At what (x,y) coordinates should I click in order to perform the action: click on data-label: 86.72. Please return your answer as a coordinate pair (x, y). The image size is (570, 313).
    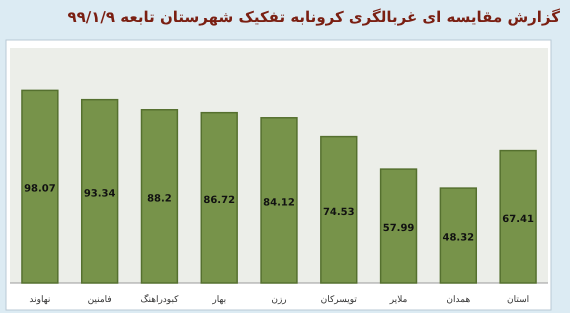
    Looking at the image, I should click on (219, 200).